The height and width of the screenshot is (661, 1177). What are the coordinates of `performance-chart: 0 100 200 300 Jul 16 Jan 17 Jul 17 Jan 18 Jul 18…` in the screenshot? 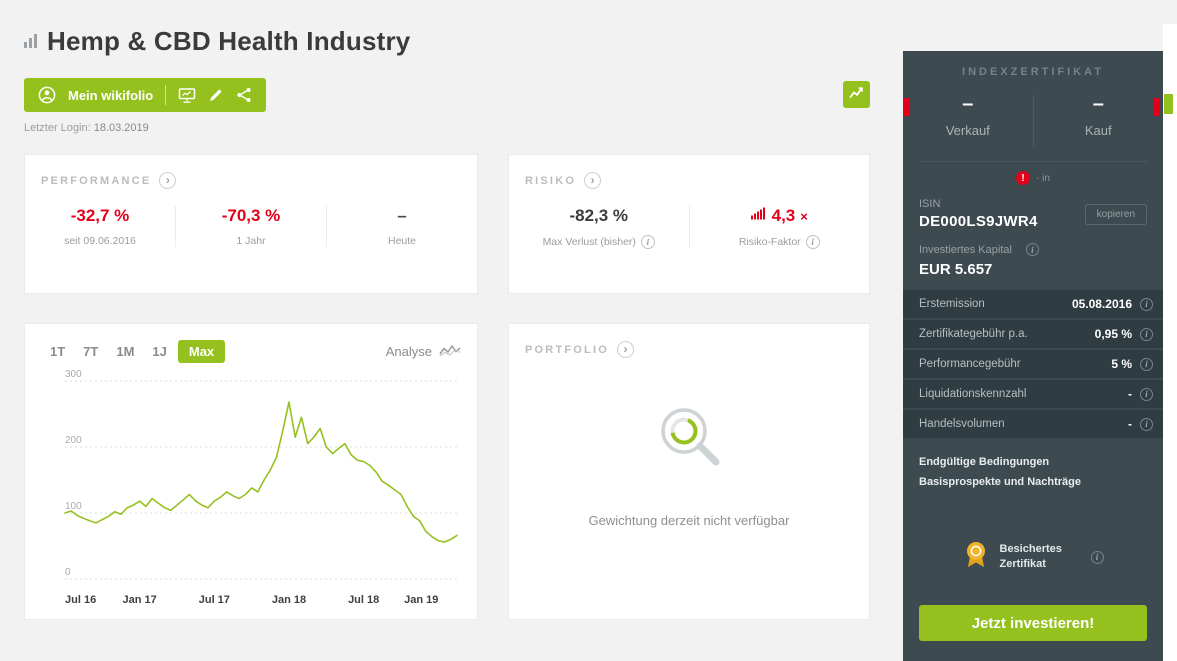 It's located at (251, 489).